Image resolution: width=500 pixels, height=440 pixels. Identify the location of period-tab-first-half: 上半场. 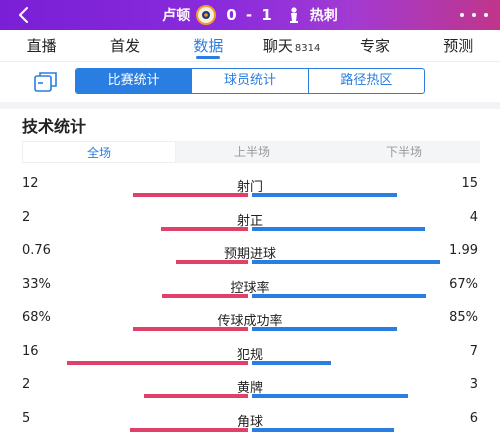
(251, 152).